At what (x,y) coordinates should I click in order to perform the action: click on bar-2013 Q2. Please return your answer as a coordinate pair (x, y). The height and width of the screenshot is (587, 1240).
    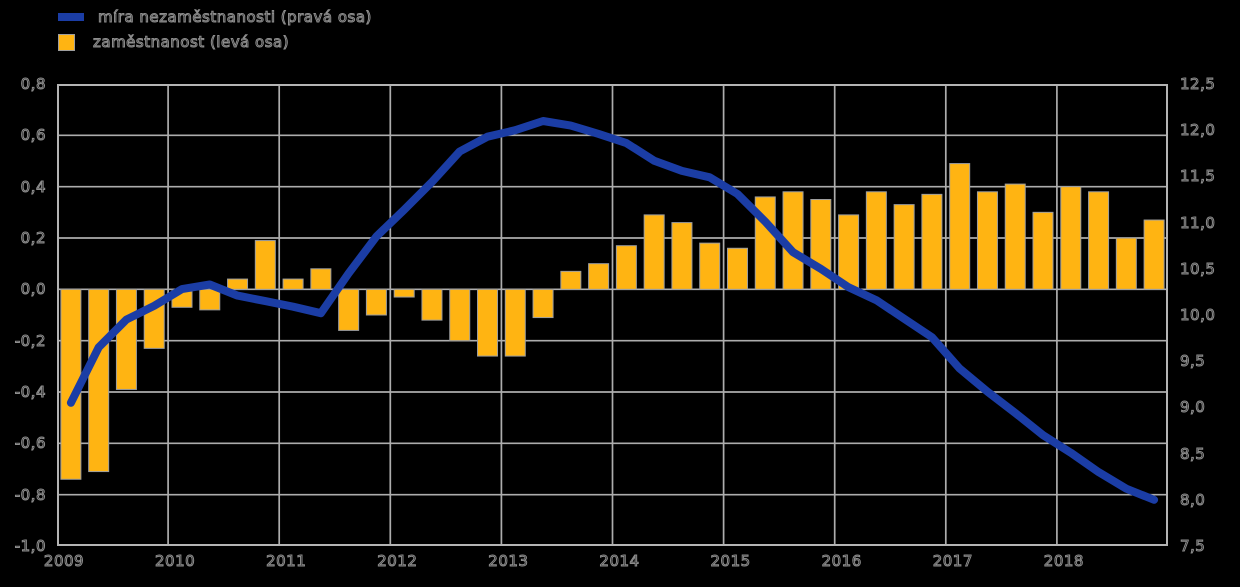
    Looking at the image, I should click on (543, 303).